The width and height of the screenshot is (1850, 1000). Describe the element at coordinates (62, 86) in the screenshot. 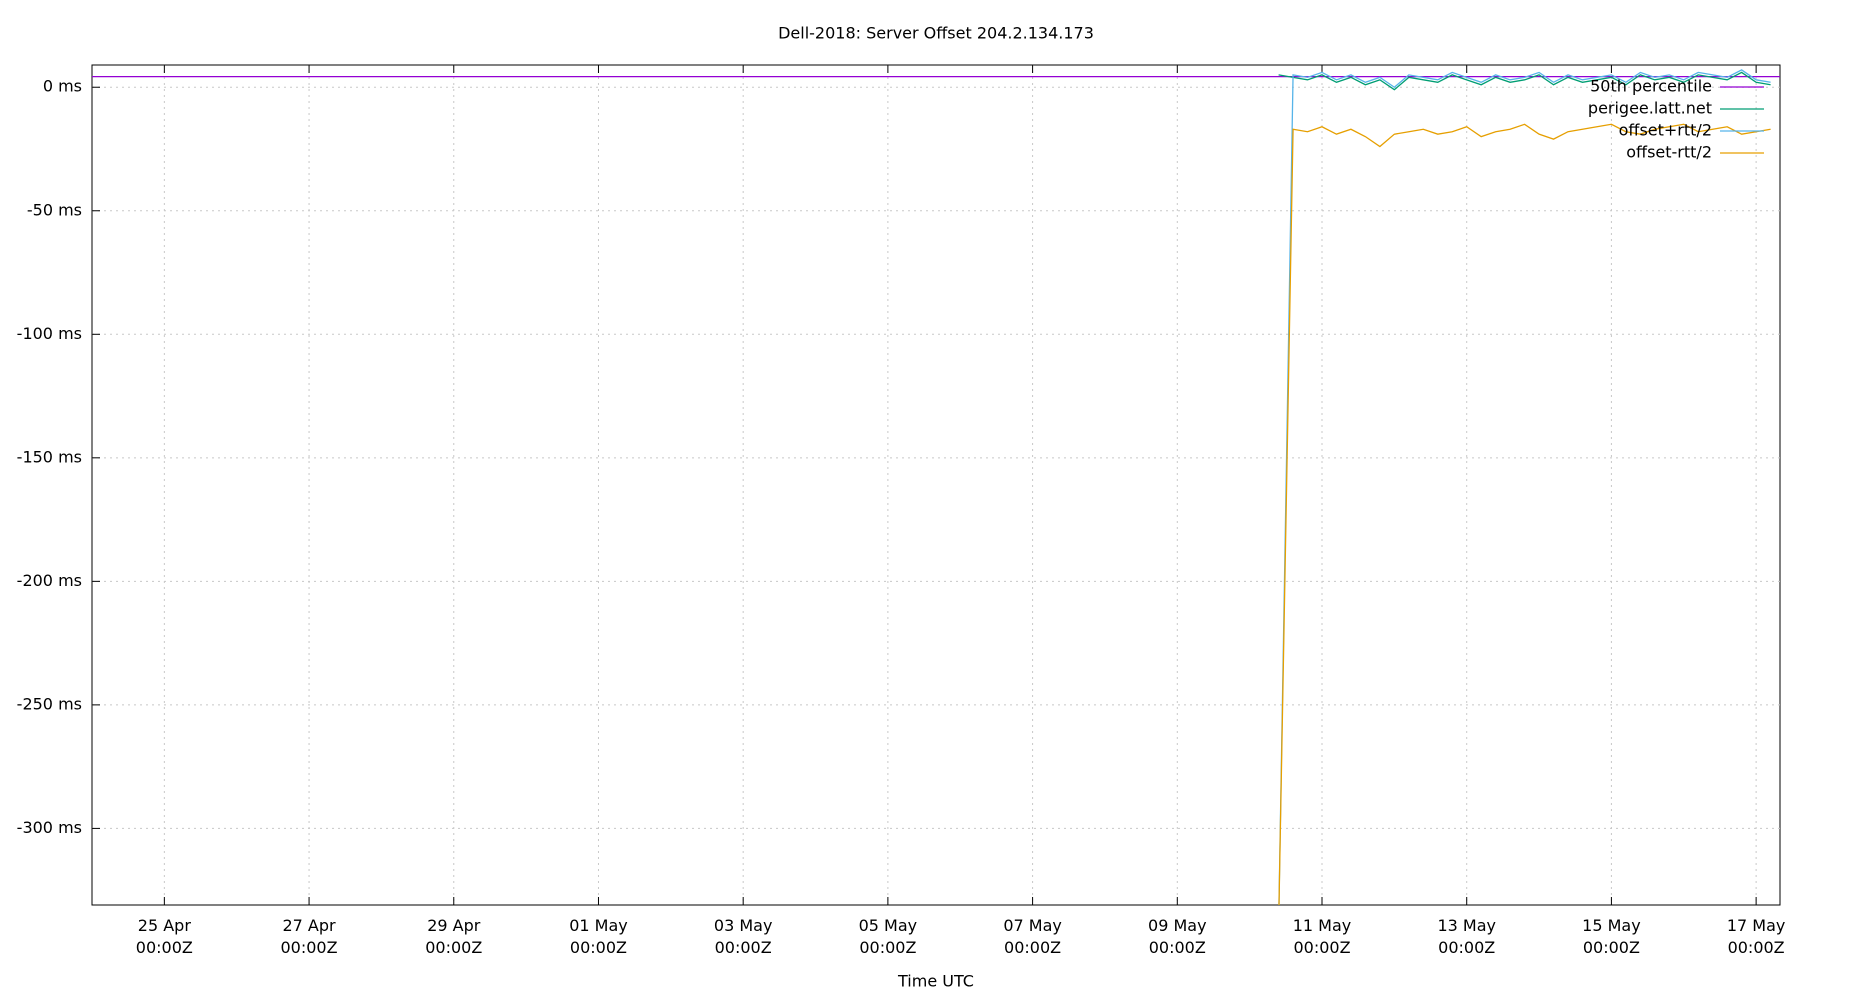

I see `y-tick-label: 0 ms` at that location.